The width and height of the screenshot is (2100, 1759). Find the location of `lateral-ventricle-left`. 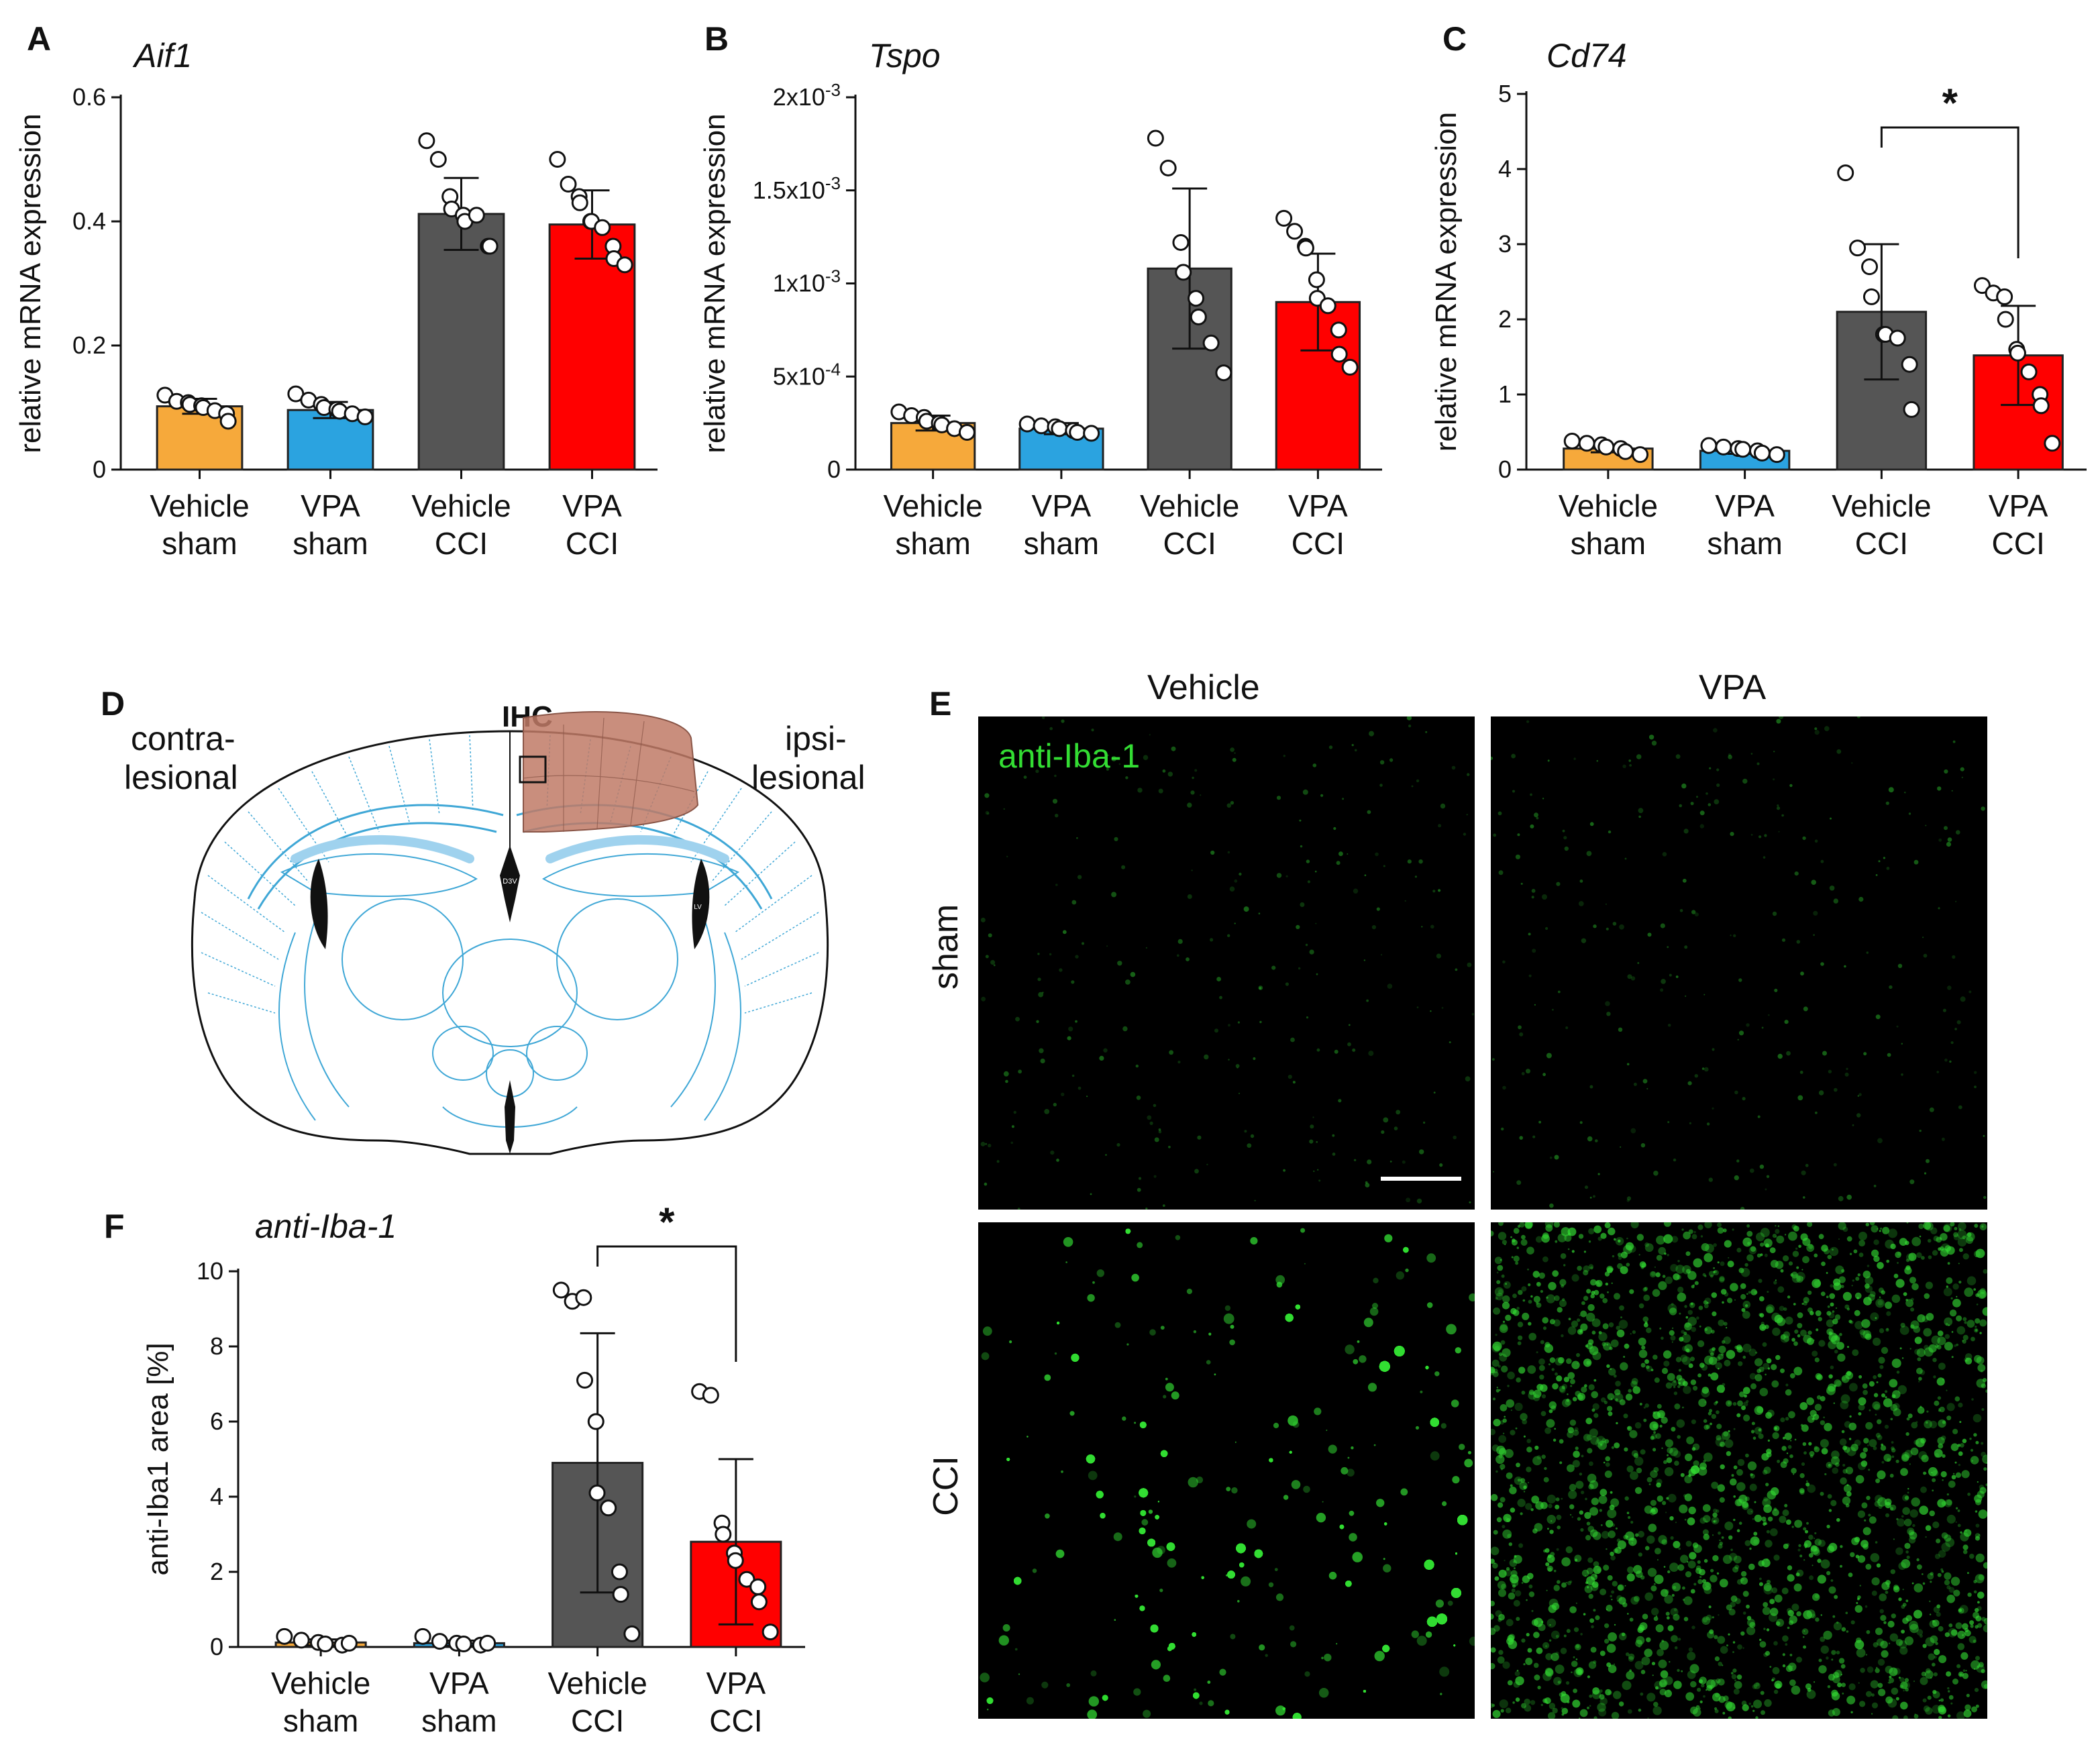

lateral-ventricle-left is located at coordinates (319, 904).